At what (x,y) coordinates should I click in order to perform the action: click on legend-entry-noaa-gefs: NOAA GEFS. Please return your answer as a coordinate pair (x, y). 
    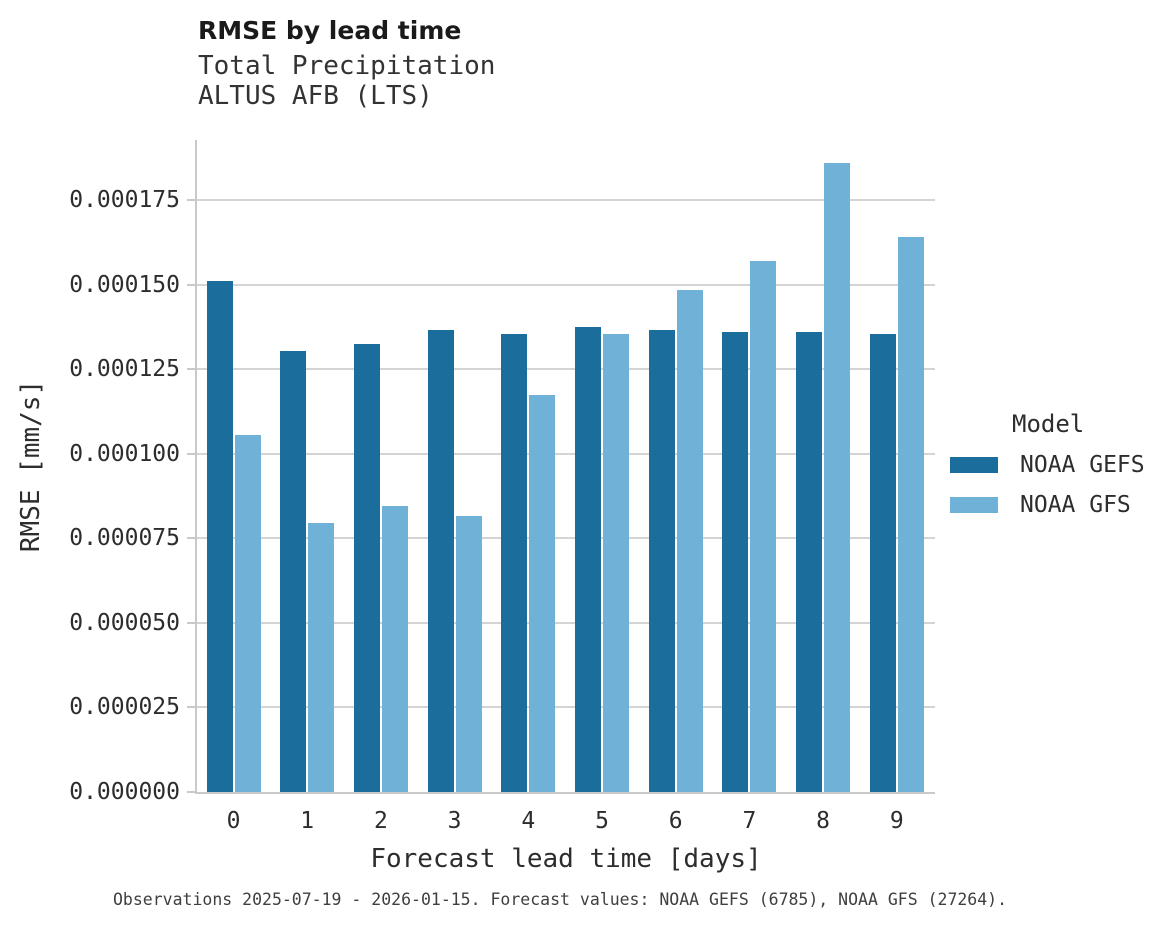
    Looking at the image, I should click on (1047, 465).